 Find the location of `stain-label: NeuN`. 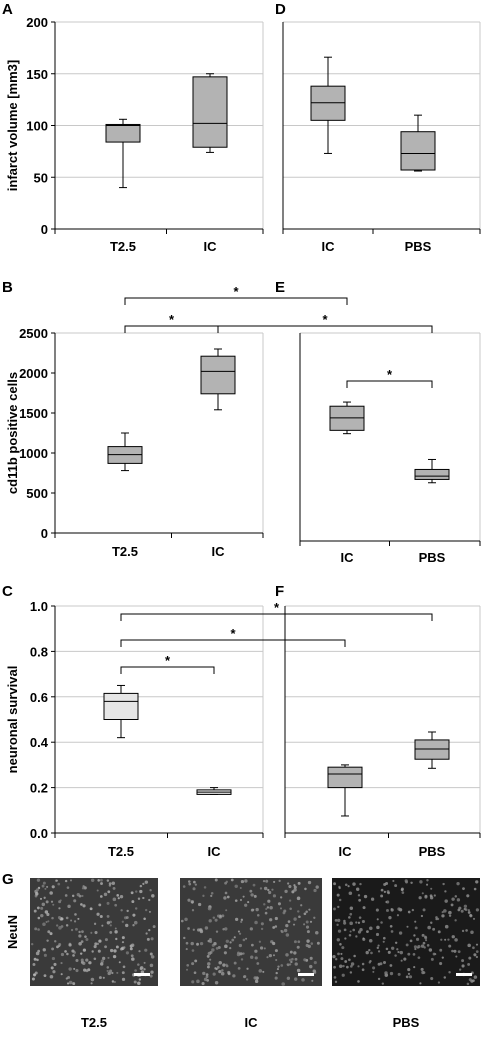

stain-label: NeuN is located at coordinates (12, 932).